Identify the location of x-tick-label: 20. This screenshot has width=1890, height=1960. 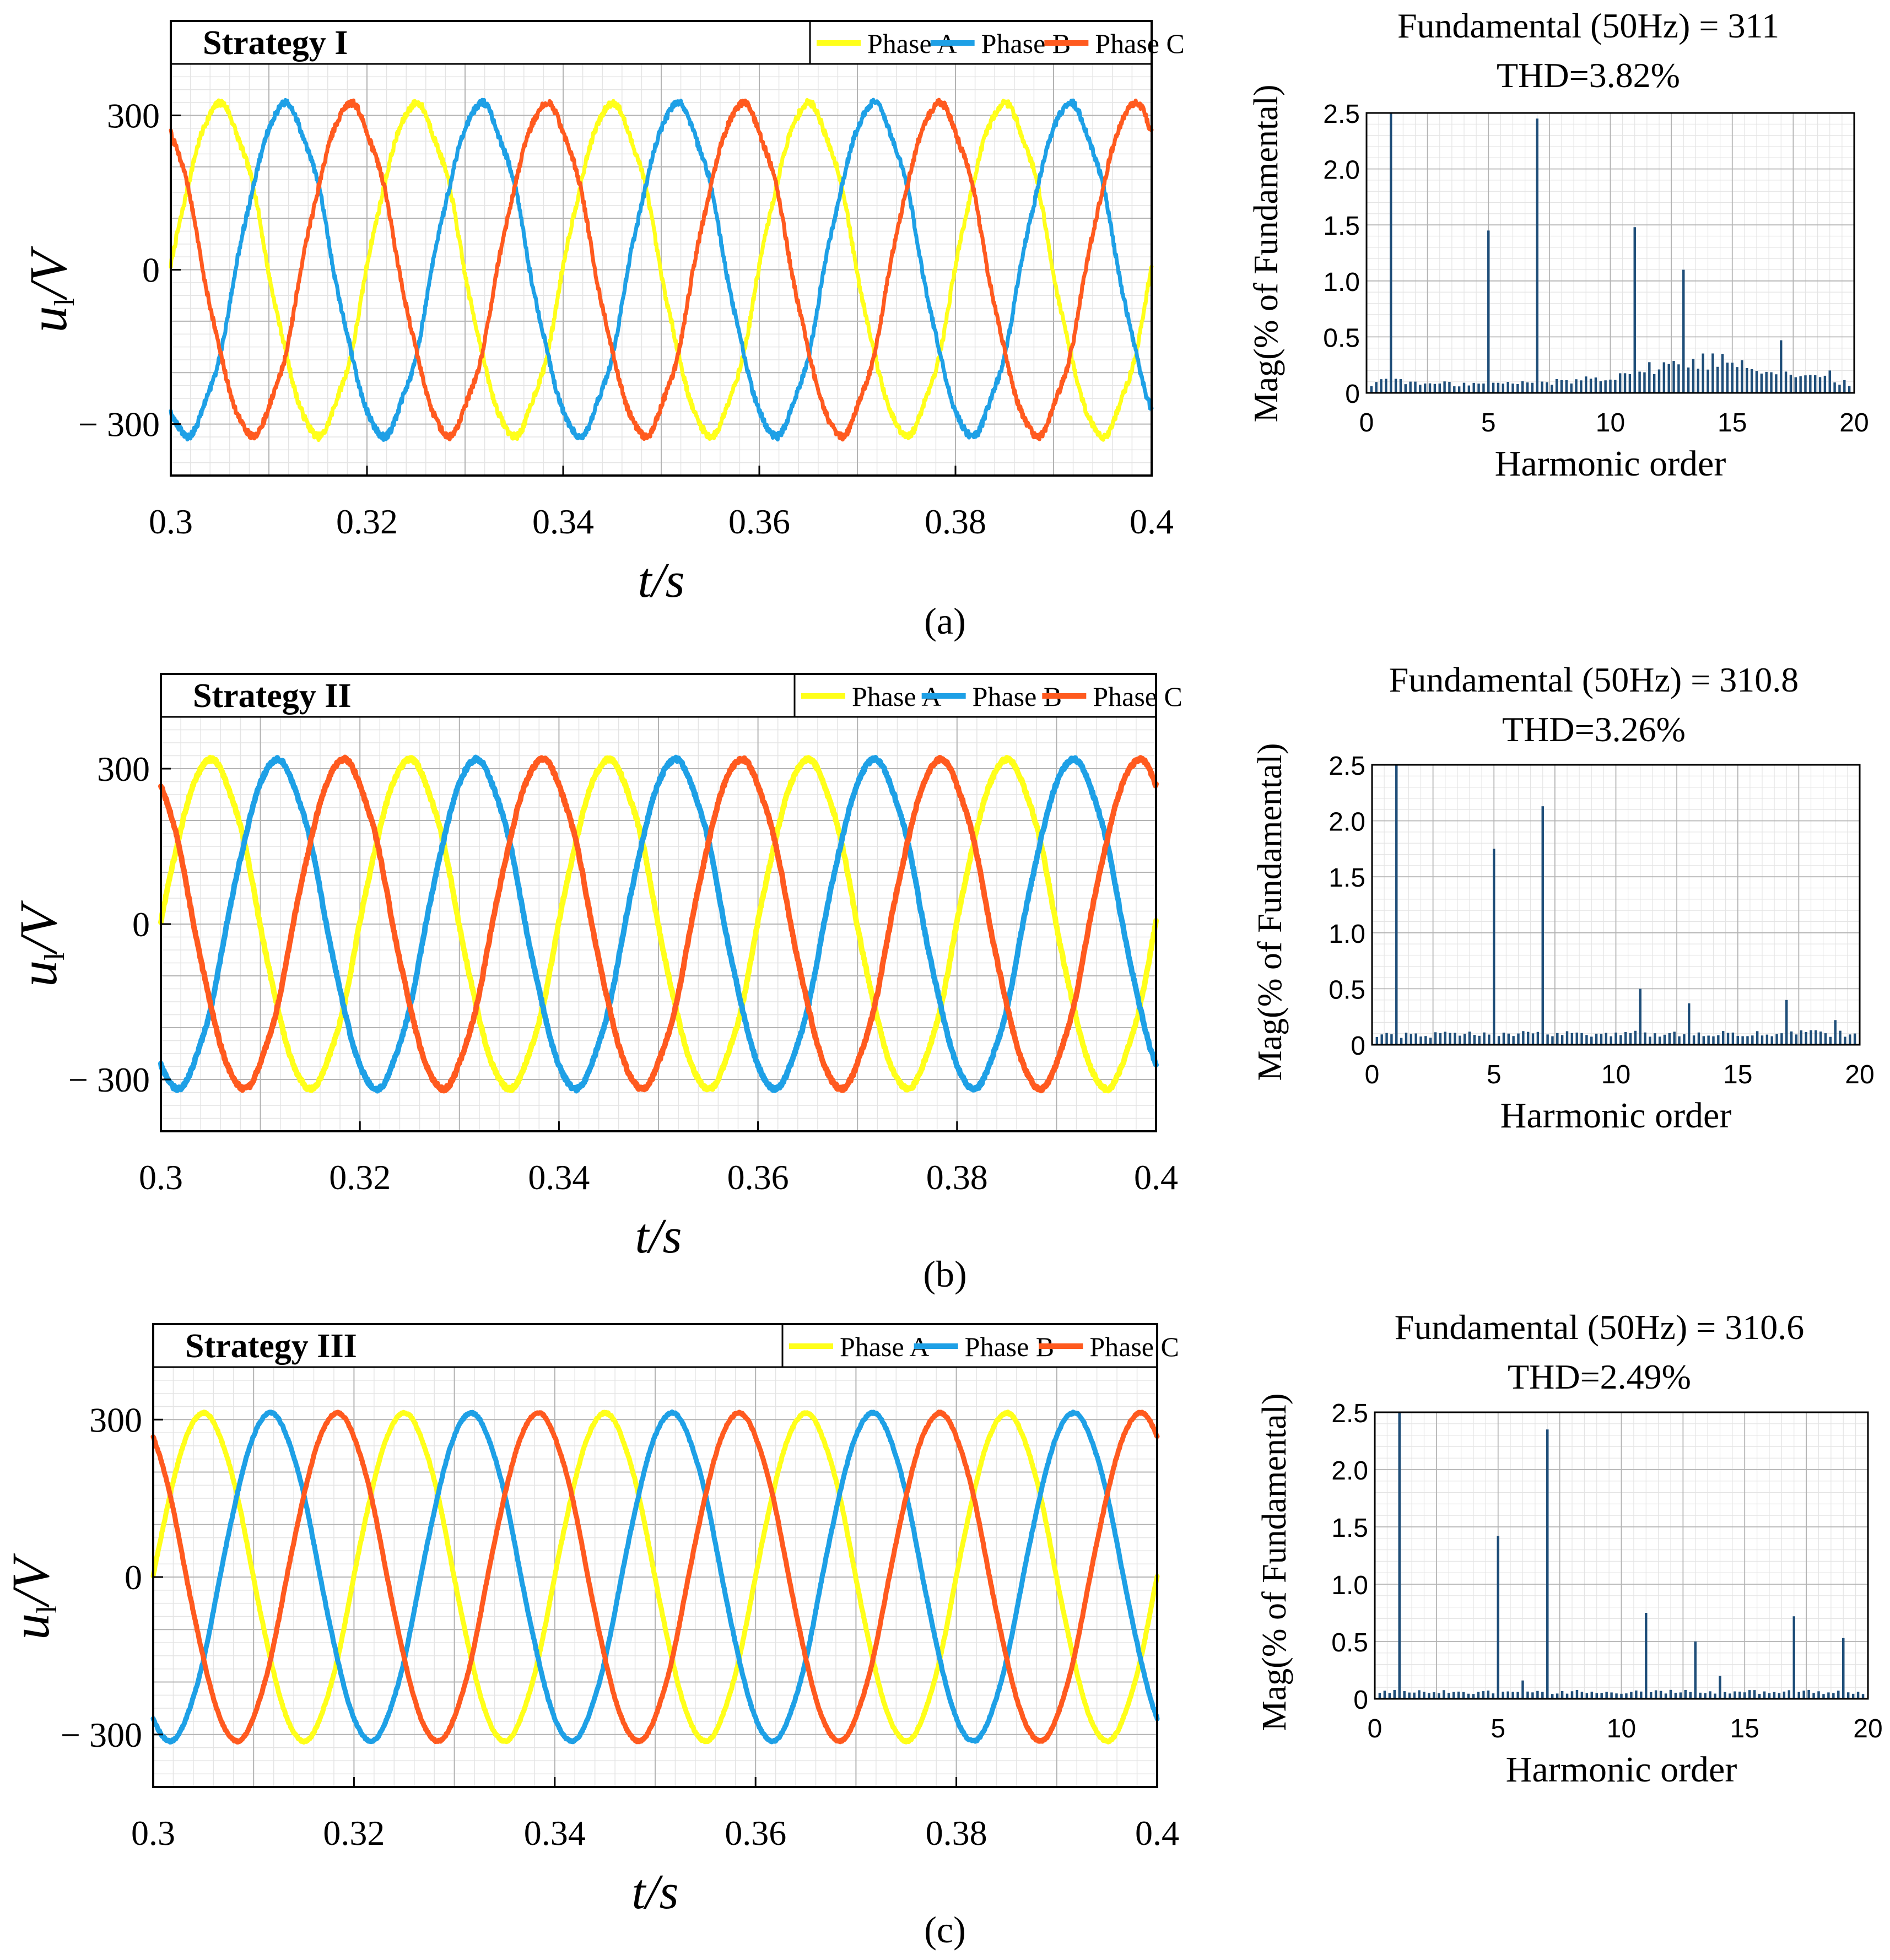
(1867, 1729).